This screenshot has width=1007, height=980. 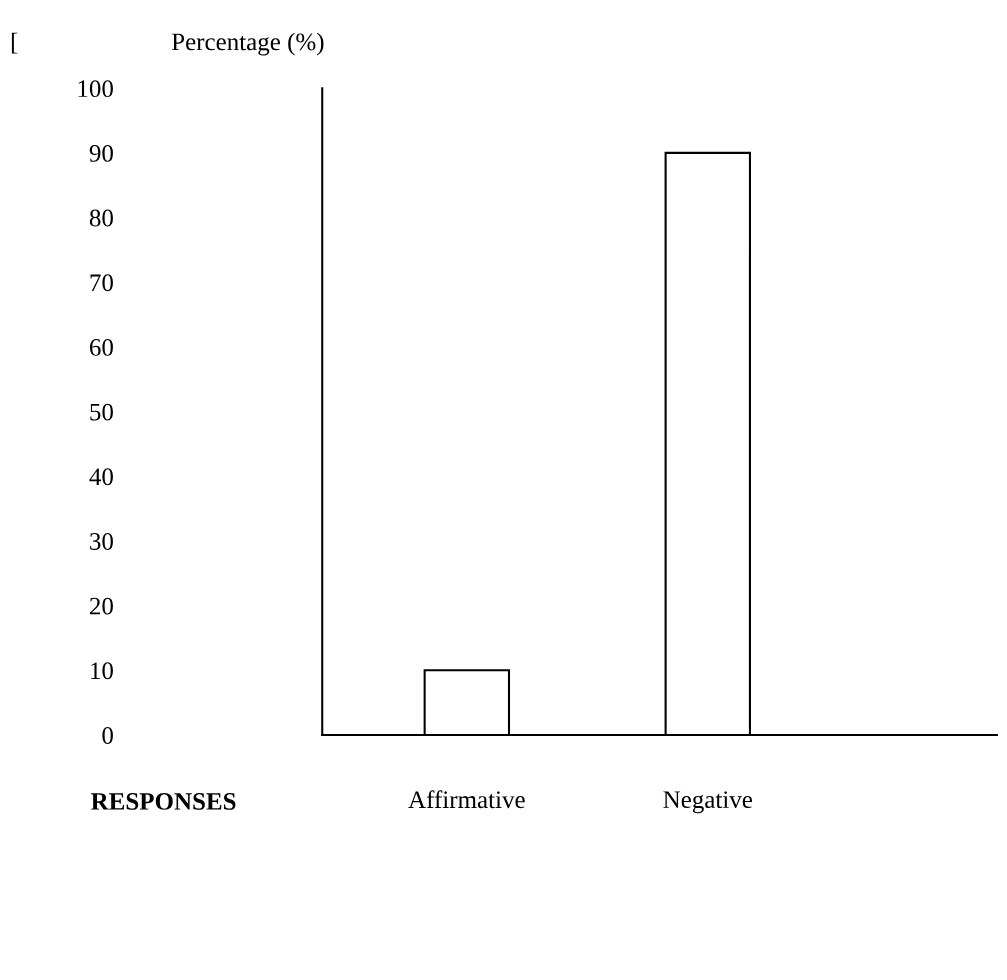 What do you see at coordinates (163, 801) in the screenshot?
I see `x-axis-title: RESPONSES` at bounding box center [163, 801].